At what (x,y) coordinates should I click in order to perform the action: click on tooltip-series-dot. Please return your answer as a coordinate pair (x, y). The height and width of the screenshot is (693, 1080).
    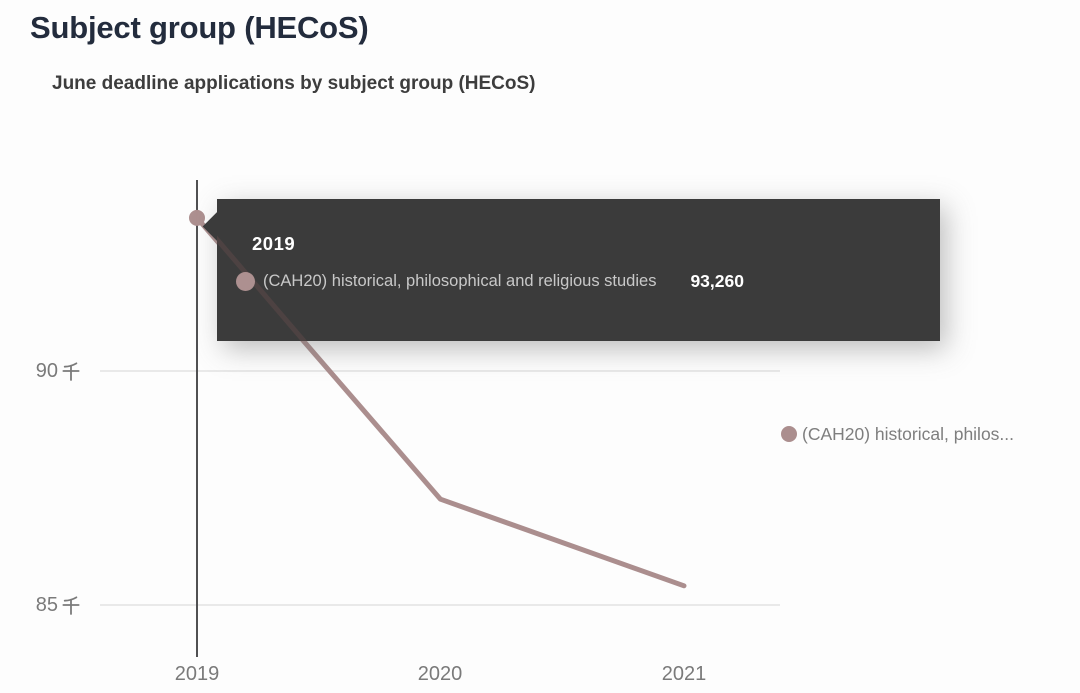
    Looking at the image, I should click on (245, 281).